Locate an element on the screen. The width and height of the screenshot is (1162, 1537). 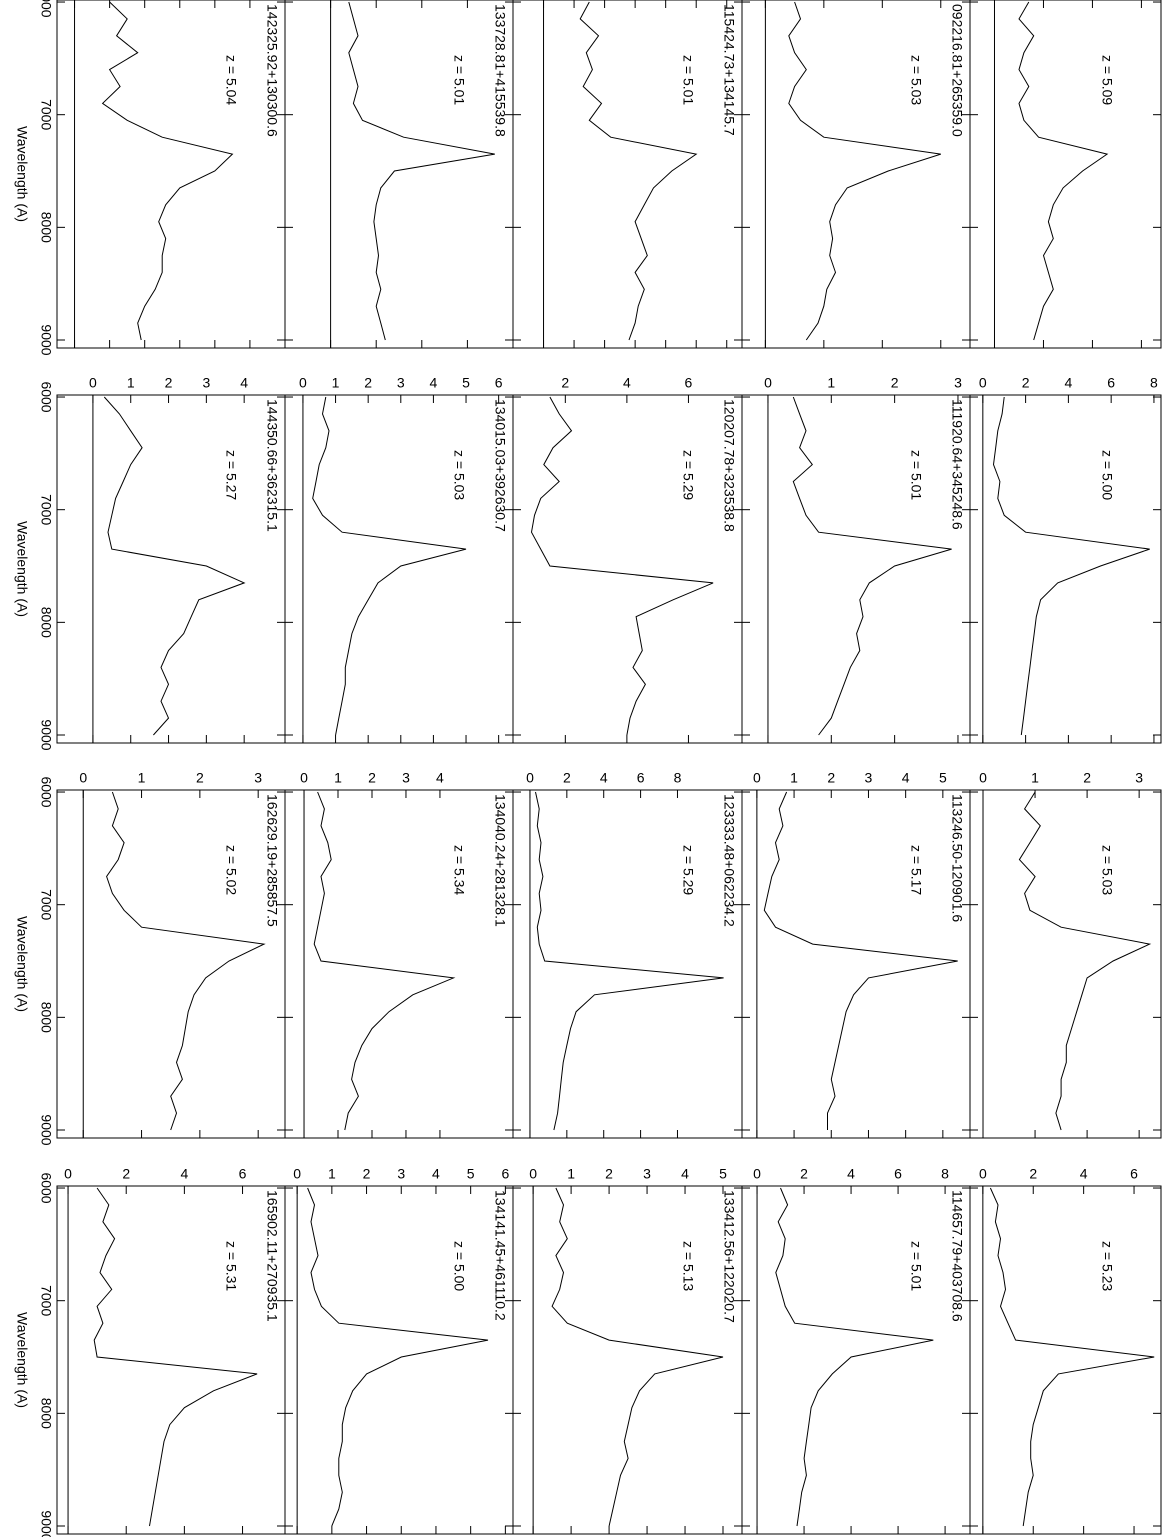
redshift-label: z = 5.31 is located at coordinates (231, 1266).